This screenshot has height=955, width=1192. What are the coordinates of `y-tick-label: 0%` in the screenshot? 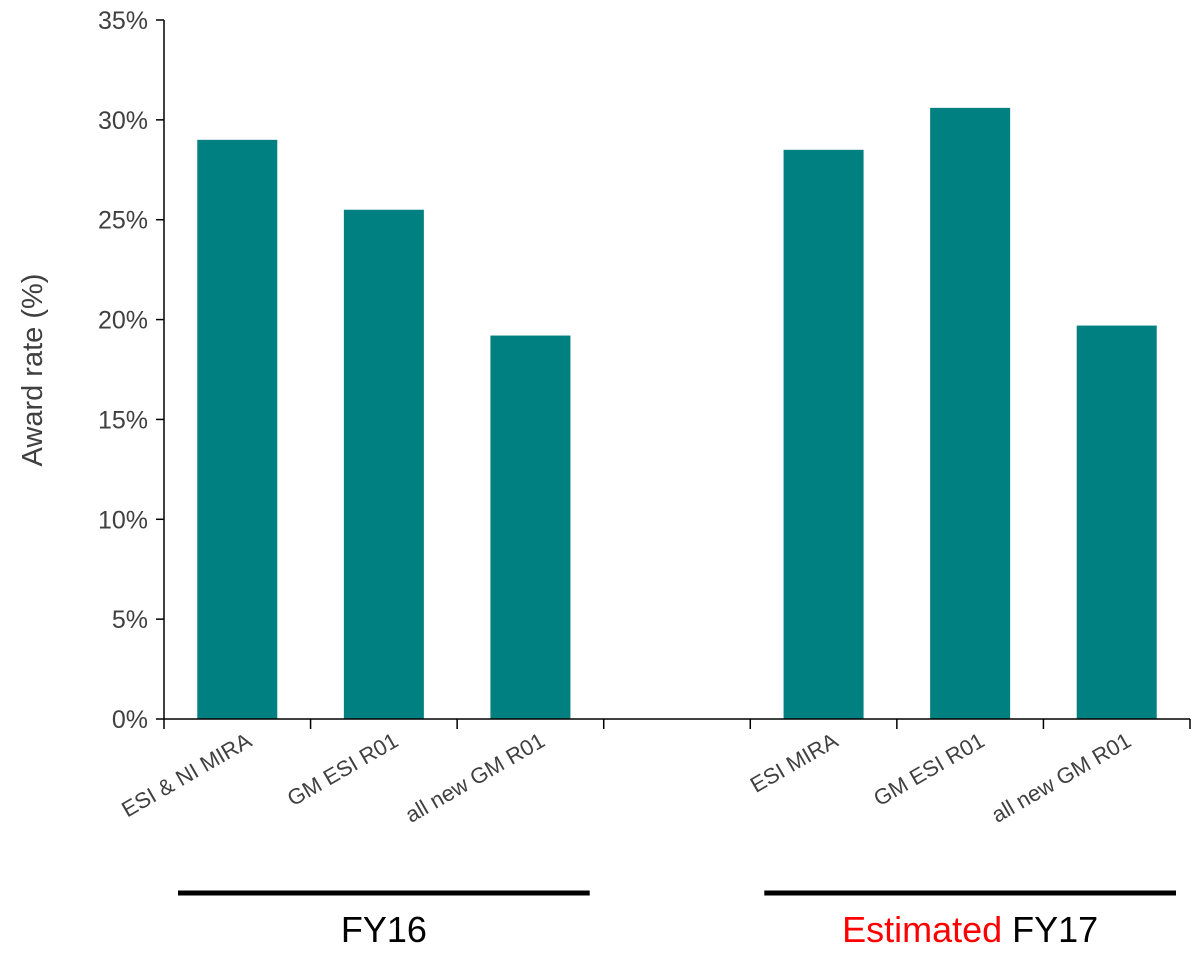 It's located at (130, 720).